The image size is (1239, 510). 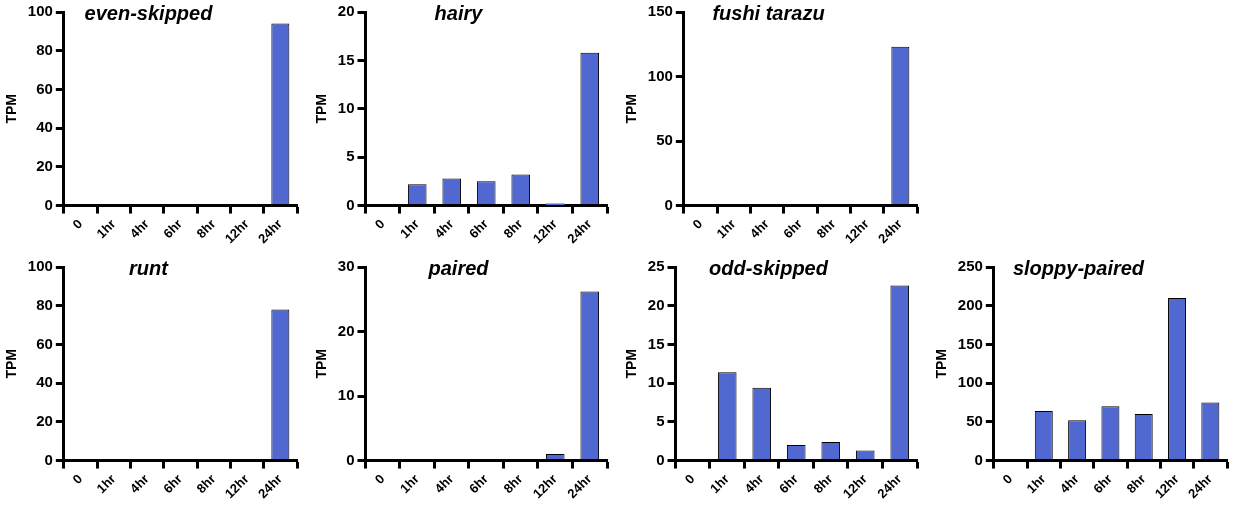 What do you see at coordinates (656, 266) in the screenshot?
I see `y-tick-label: 25` at bounding box center [656, 266].